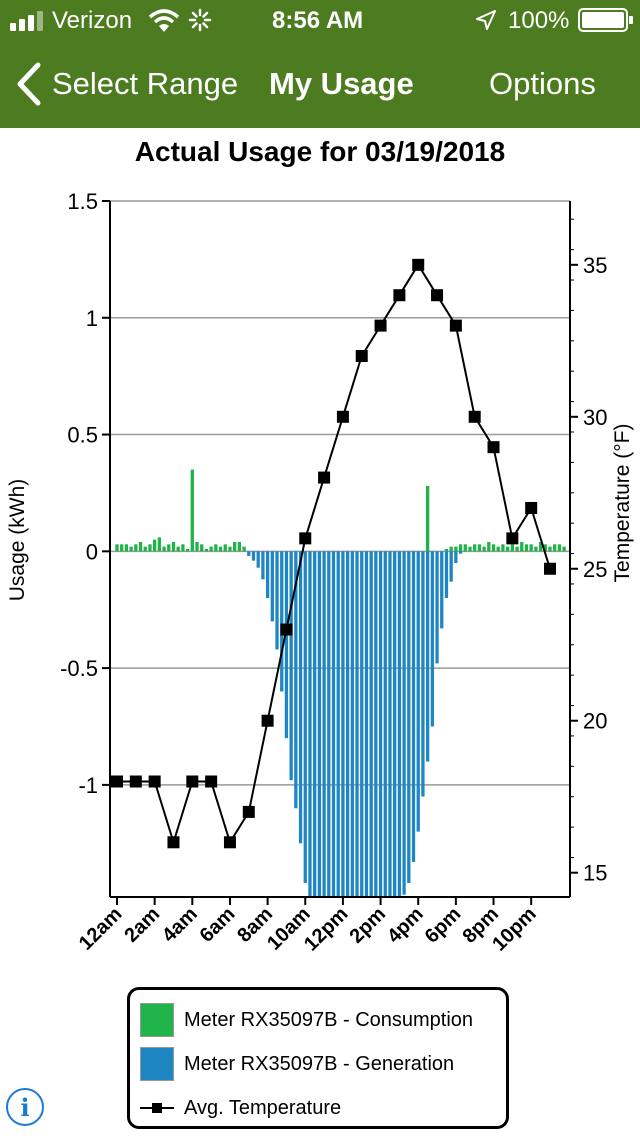 The image size is (640, 1136). Describe the element at coordinates (606, 20) in the screenshot. I see `battery-icon` at that location.